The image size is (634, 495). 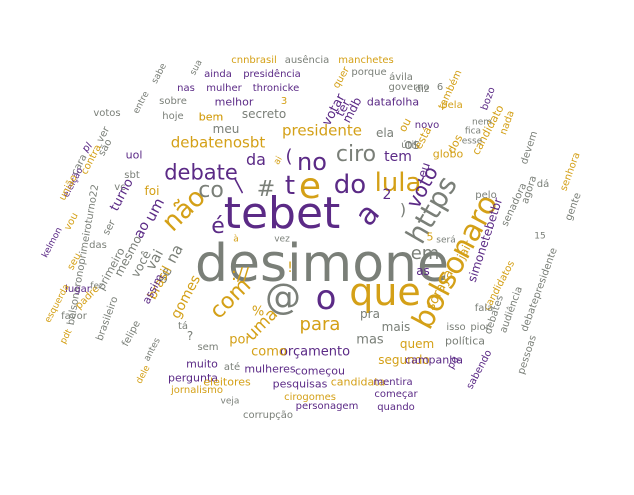 I want to click on word-kelmon-145: kelmon, so click(x=52, y=242).